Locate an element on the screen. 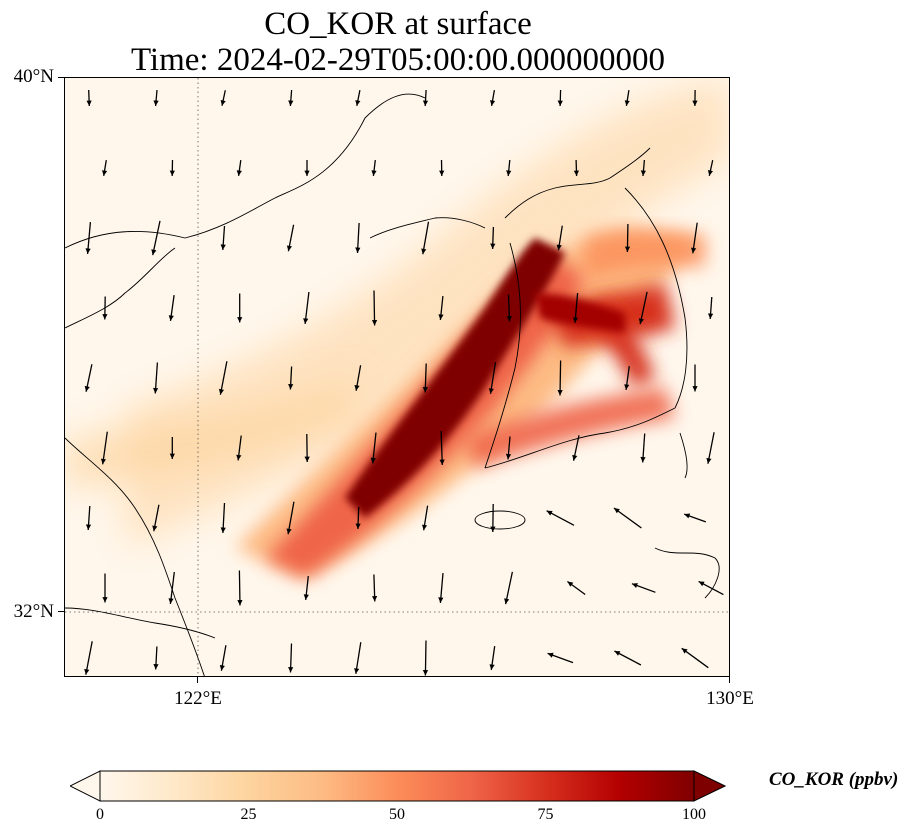  colorbar-tick-label: 50 is located at coordinates (397, 814).